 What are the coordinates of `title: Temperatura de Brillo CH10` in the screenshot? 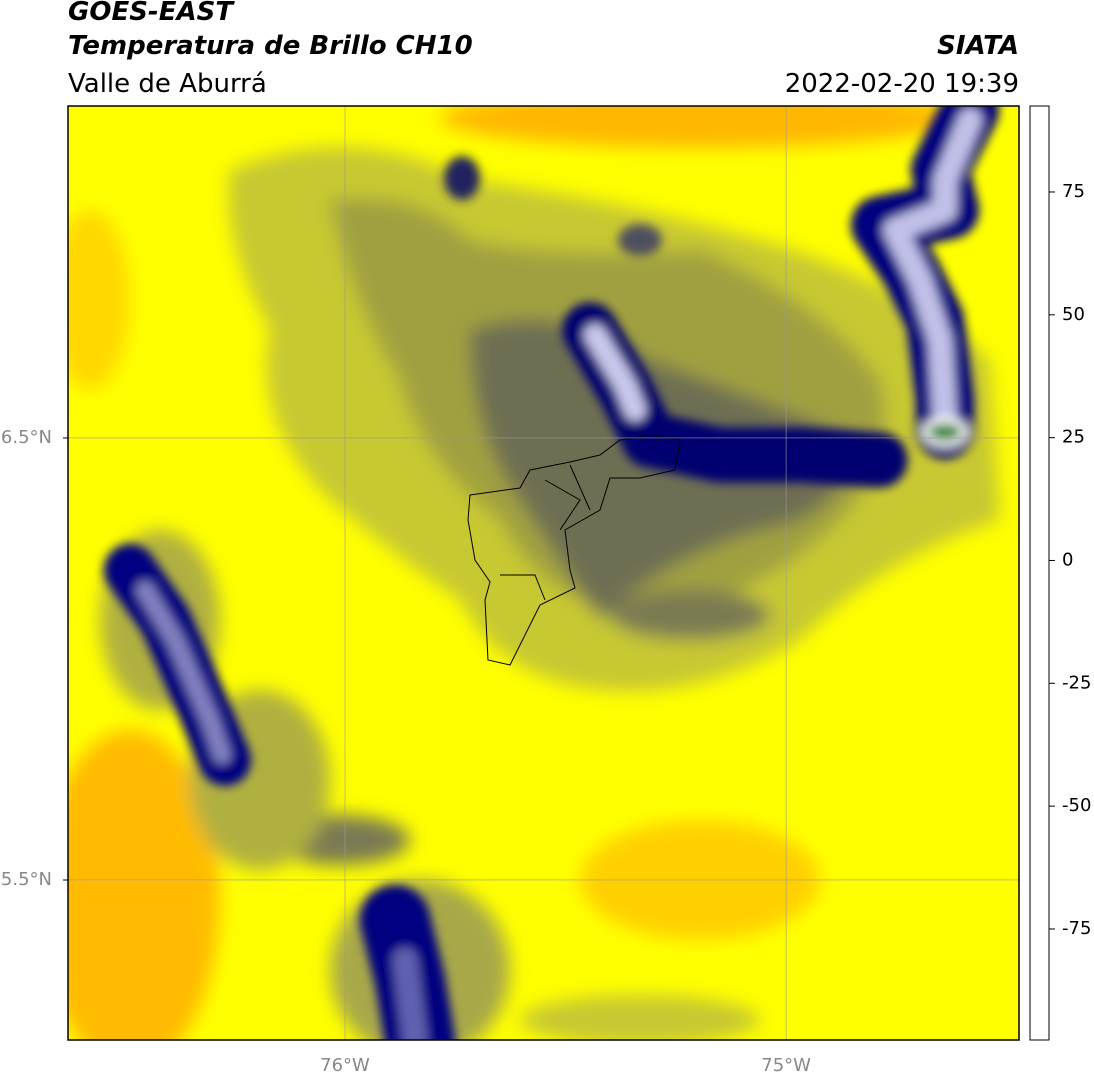 It's located at (270, 46).